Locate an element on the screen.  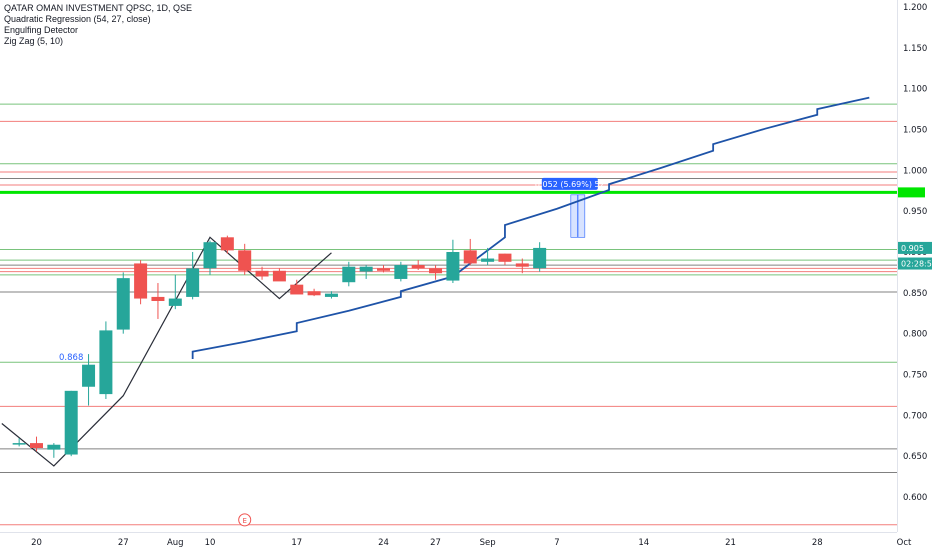
measure-label-box is located at coordinates (569, 183).